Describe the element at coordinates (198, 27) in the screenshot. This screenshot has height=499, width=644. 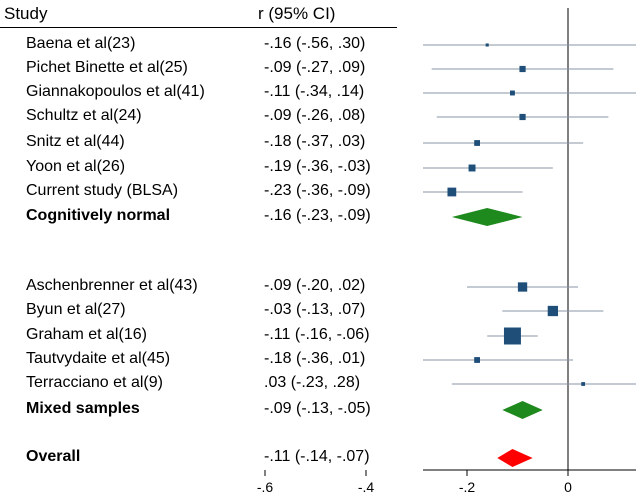
I see `header-rule` at that location.